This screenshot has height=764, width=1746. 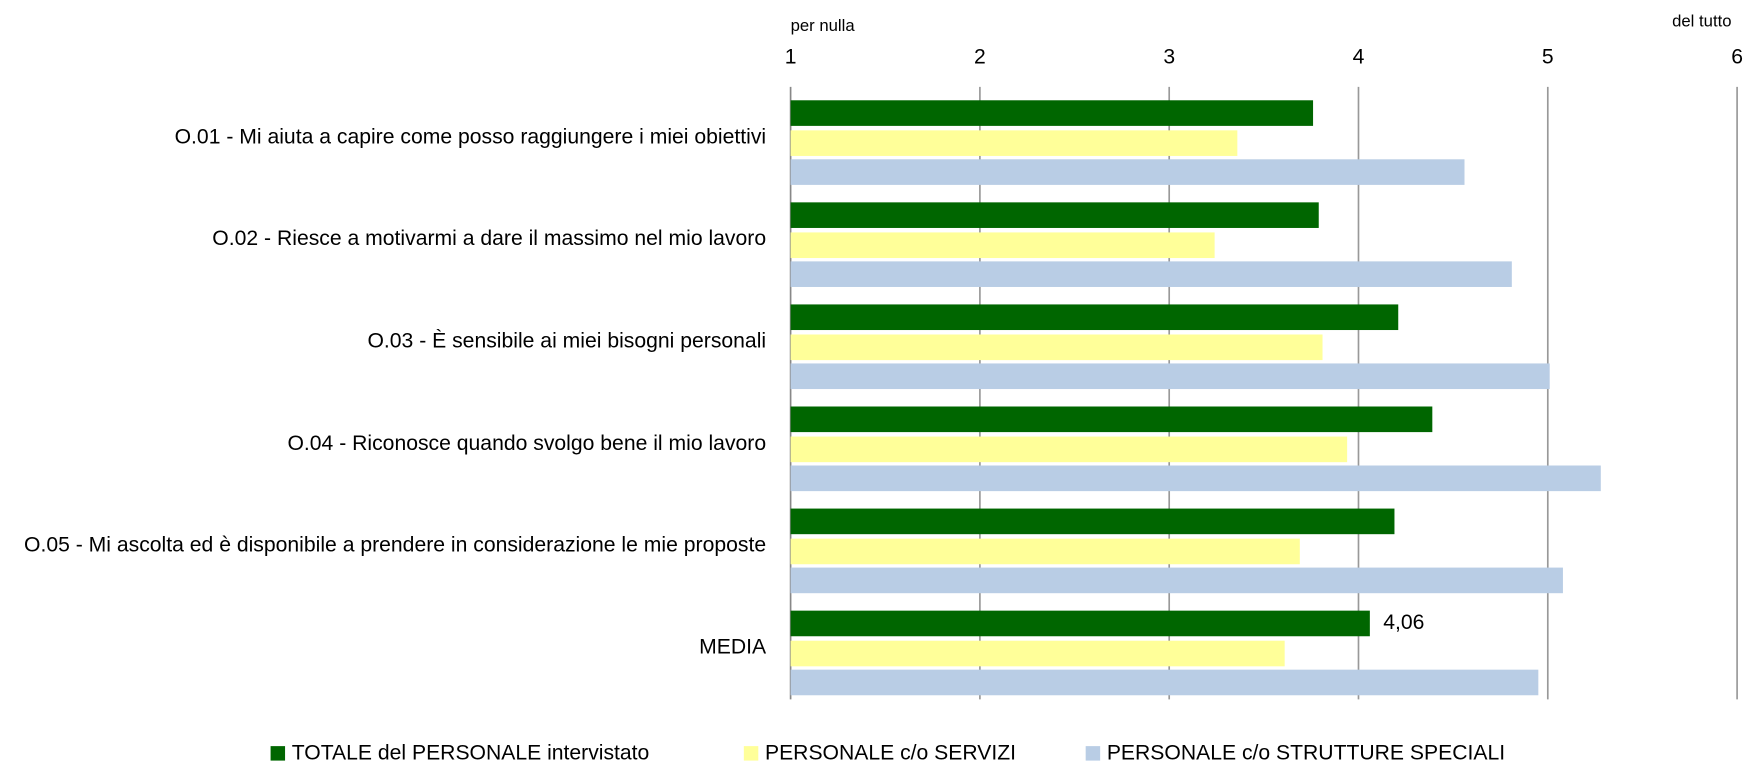 I want to click on category-label: MEDIA, so click(x=387, y=647).